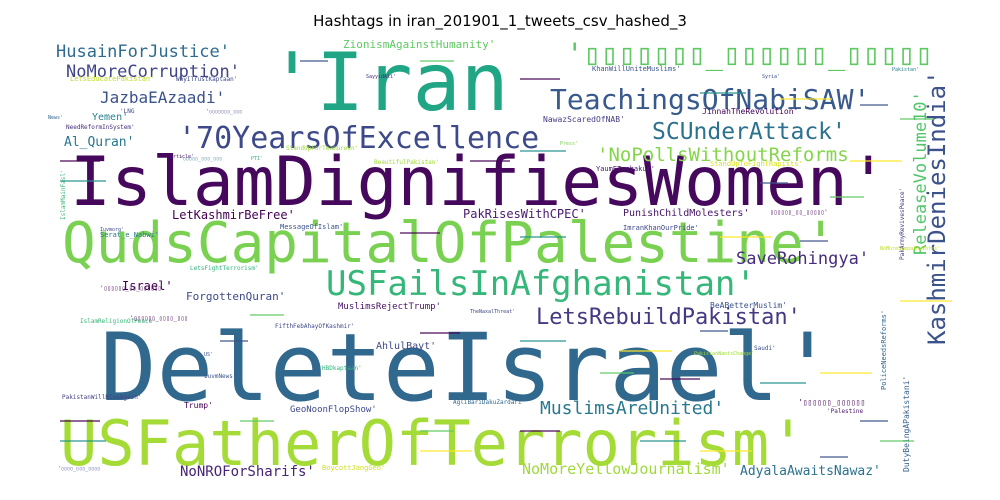  Describe the element at coordinates (845, 411) in the screenshot. I see `word-cloud-term: 'Palestine` at that location.